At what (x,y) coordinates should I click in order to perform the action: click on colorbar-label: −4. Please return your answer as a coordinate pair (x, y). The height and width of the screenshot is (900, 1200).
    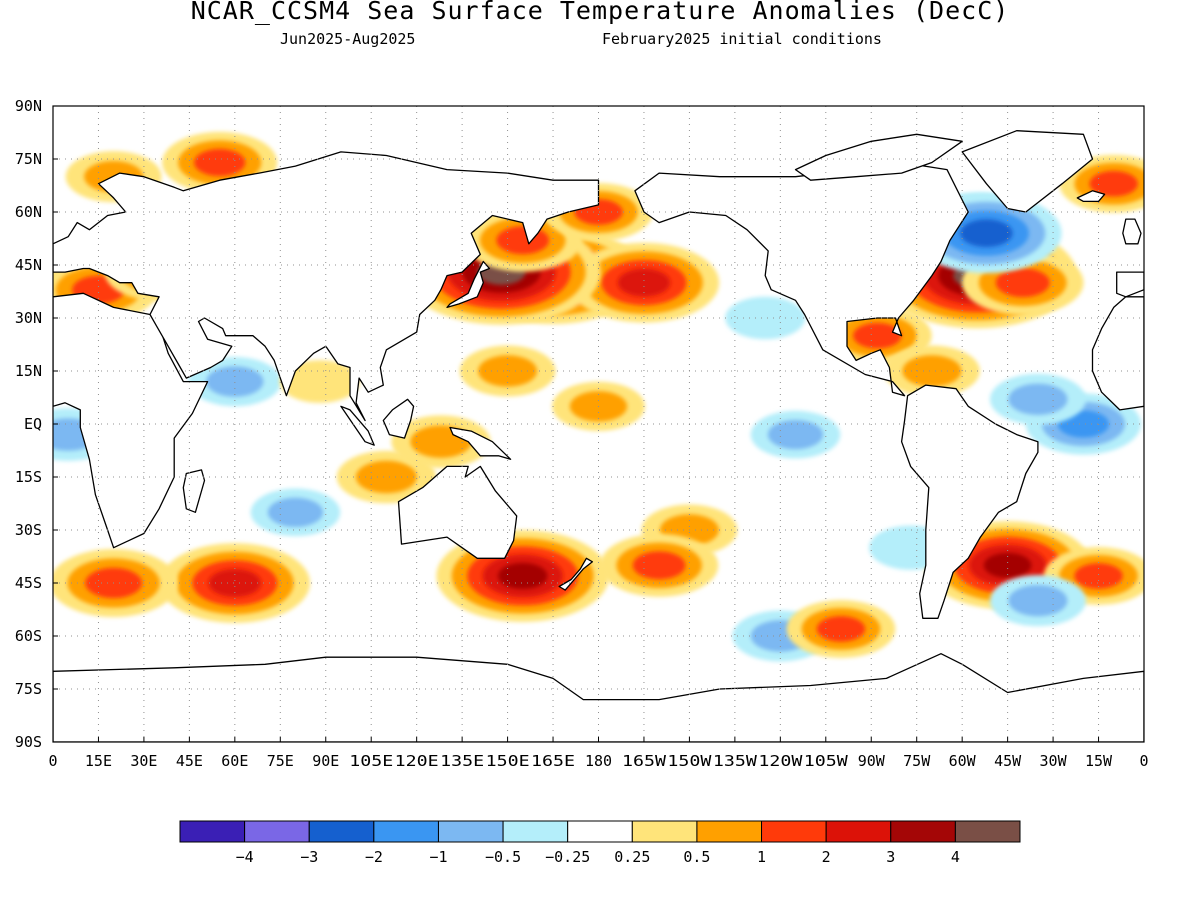
    Looking at the image, I should click on (245, 857).